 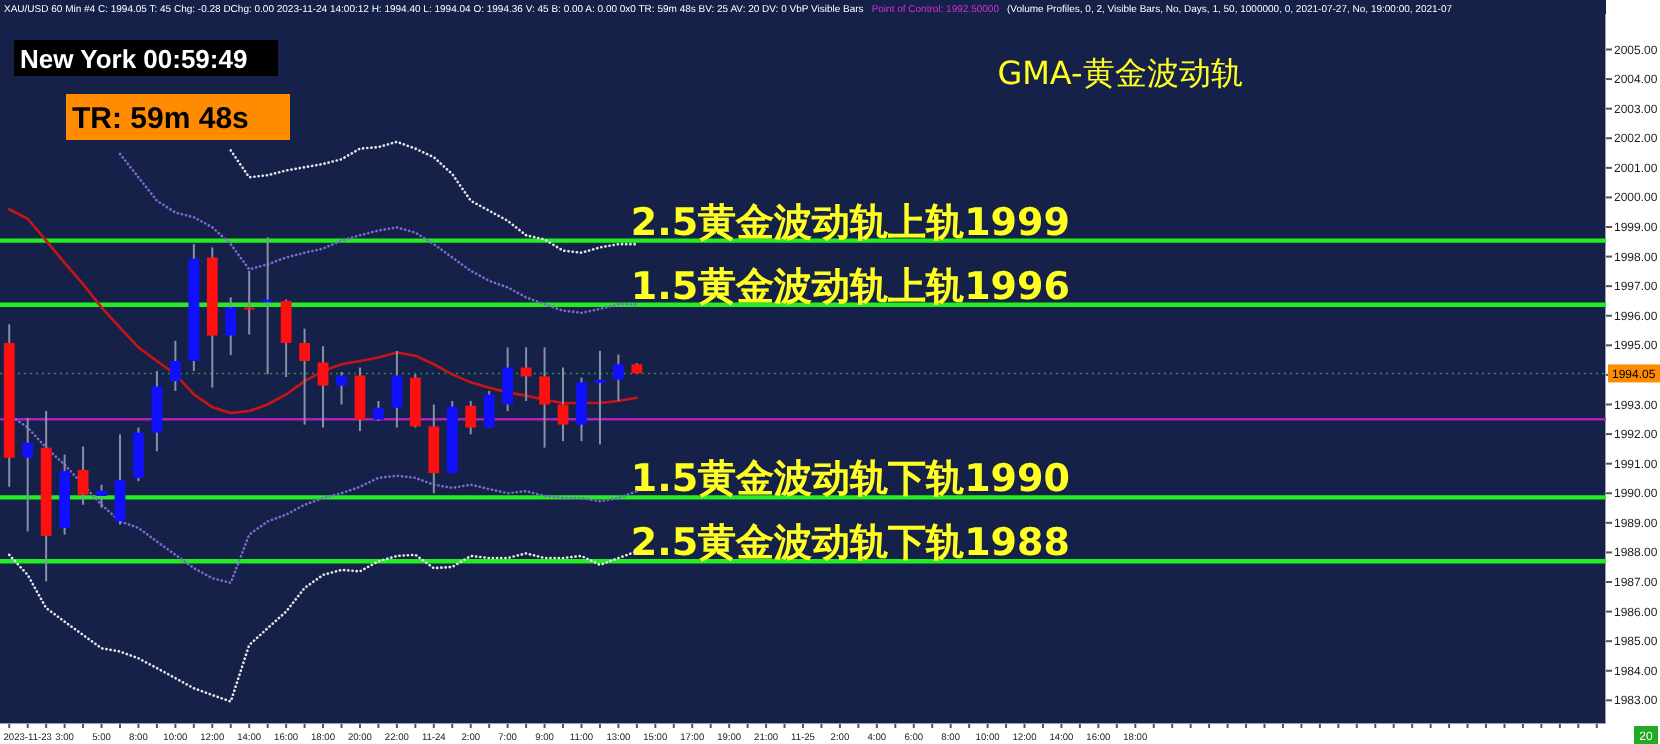 What do you see at coordinates (160, 119) in the screenshot?
I see `annotation: TR: 59m 48s` at bounding box center [160, 119].